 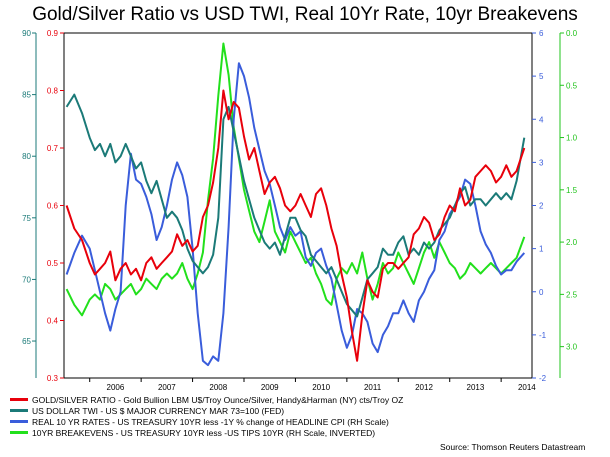 I want to click on inner_right-tick-label-6: 0, so click(x=541, y=292).